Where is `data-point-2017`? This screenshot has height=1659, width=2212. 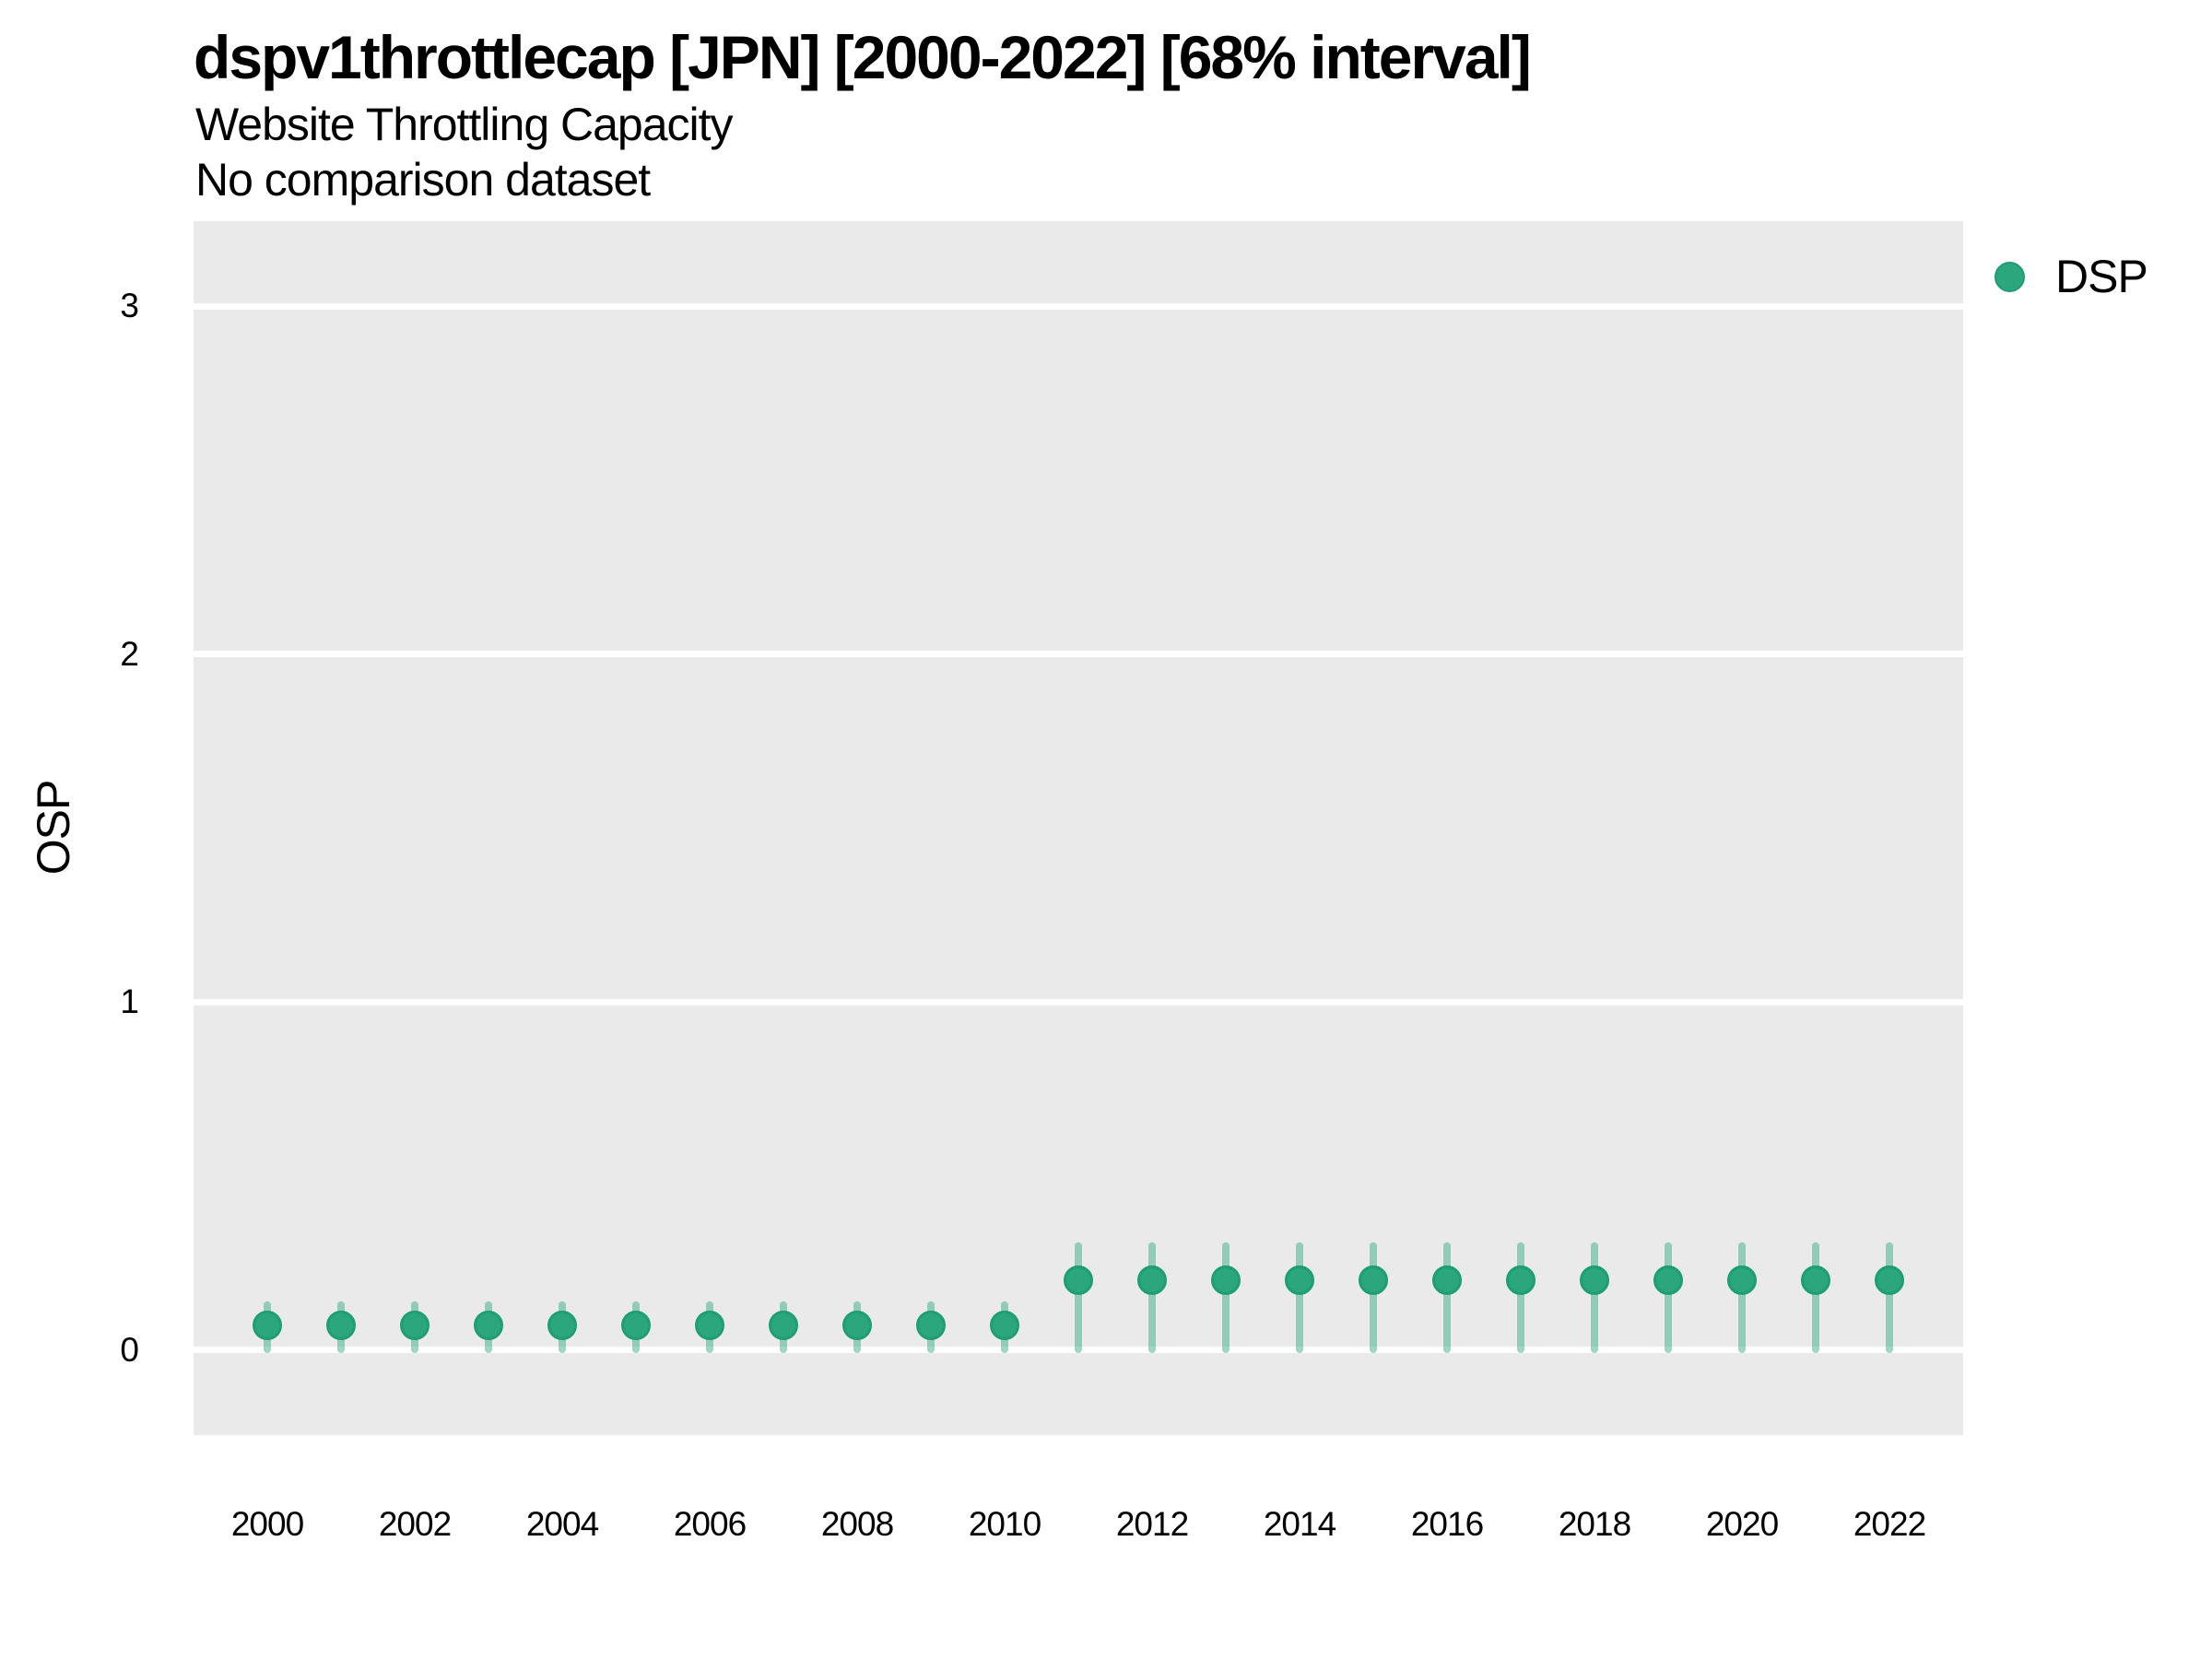
data-point-2017 is located at coordinates (1520, 1280).